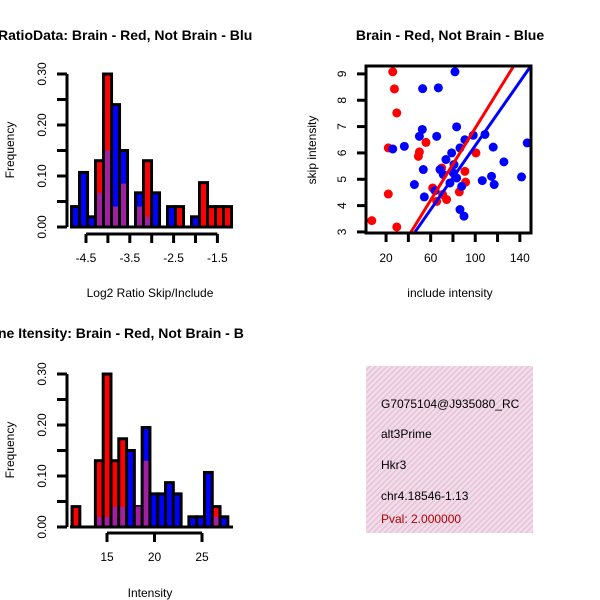 The height and width of the screenshot is (600, 600). I want to click on x-tick-label: -4.5, so click(86, 258).